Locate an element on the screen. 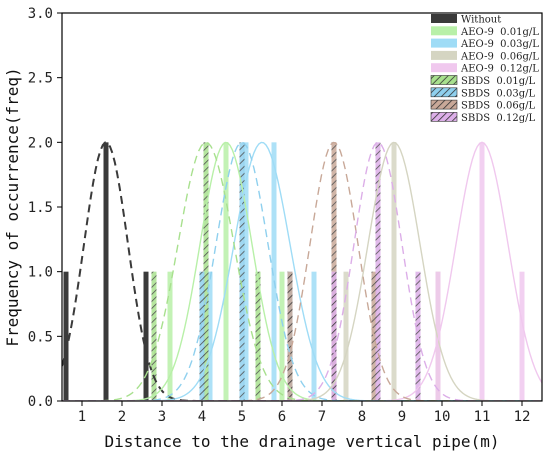 This screenshot has width=550, height=459. legend-label-sbds-0-06g-l: SBDS 0.06g/L is located at coordinates (498, 106).